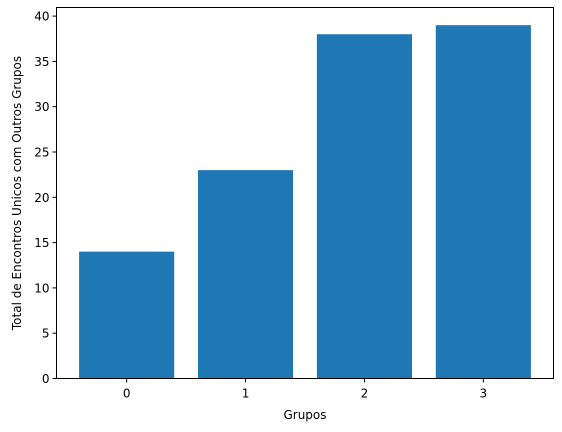  What do you see at coordinates (304, 415) in the screenshot?
I see `x-axis-label: Grupos` at bounding box center [304, 415].